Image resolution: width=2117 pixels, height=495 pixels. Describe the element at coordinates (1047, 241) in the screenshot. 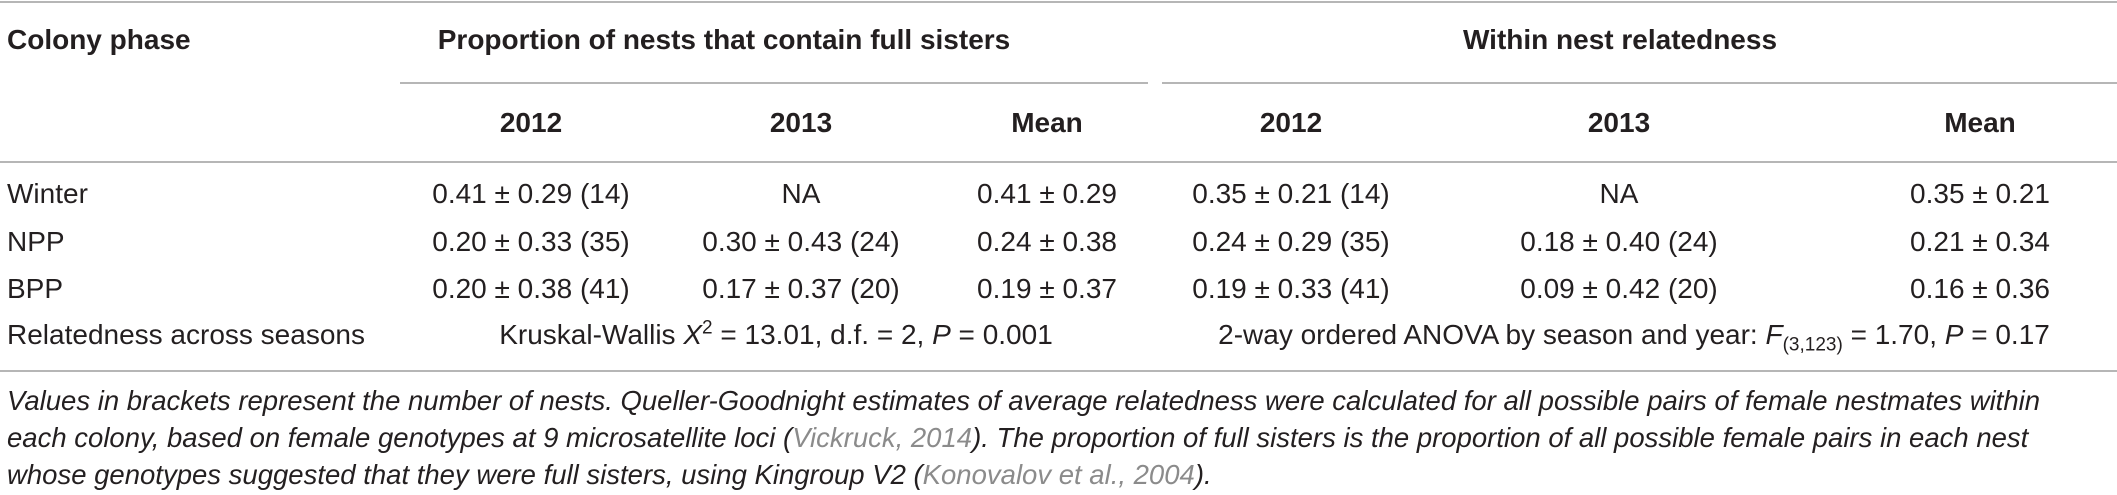

I see `table-cell: 0.24 ± 0.38` at that location.